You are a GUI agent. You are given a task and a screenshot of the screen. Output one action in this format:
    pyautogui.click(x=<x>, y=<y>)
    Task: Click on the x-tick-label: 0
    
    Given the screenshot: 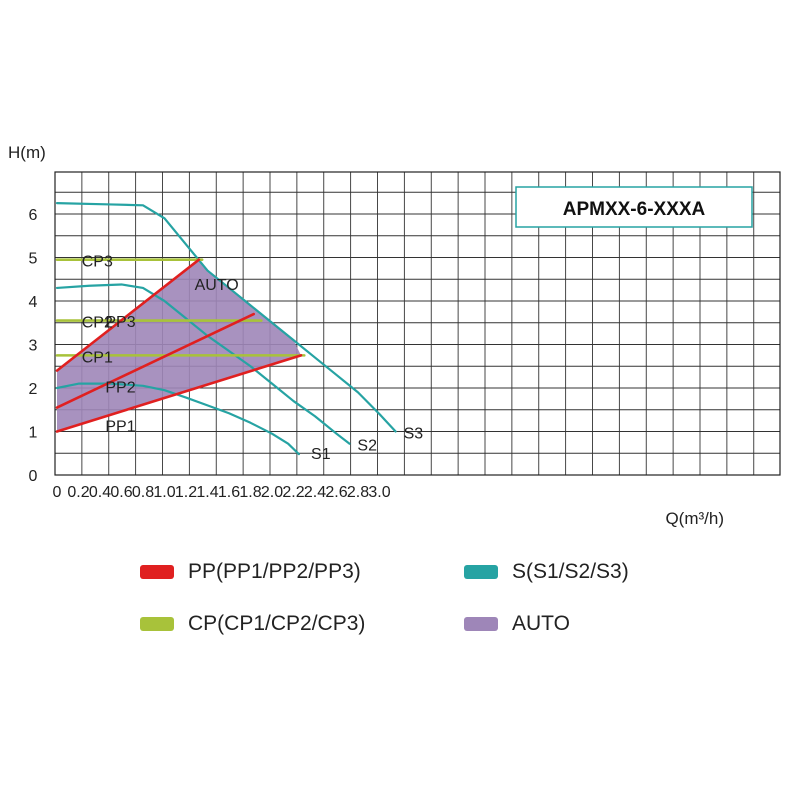 What is the action you would take?
    pyautogui.click(x=57, y=492)
    